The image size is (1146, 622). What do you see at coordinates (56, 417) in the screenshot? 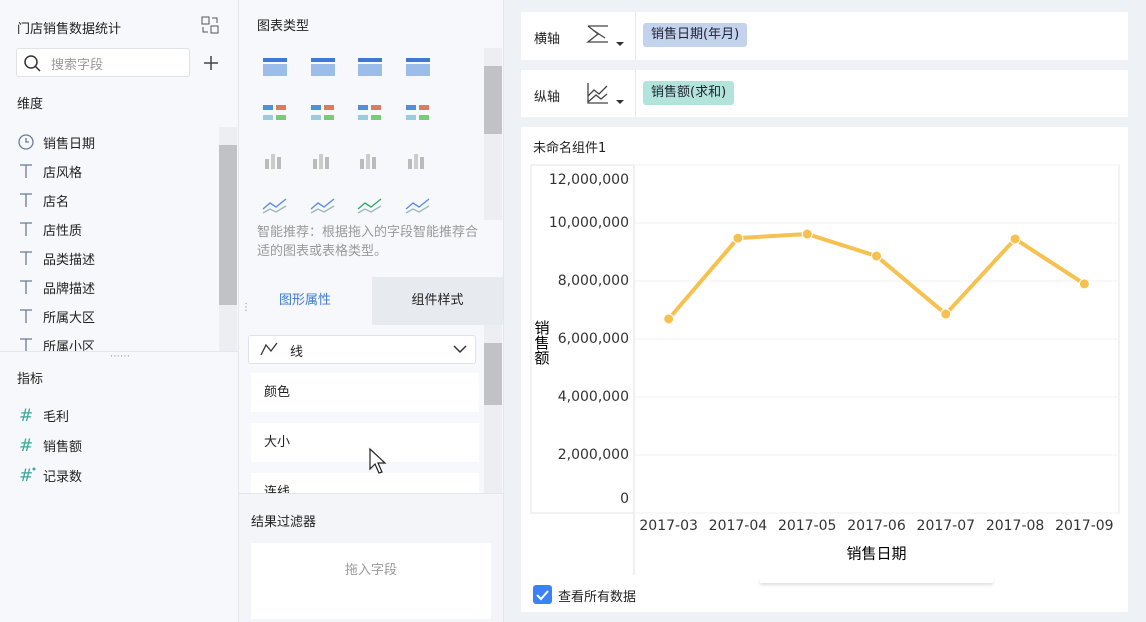
I see `measure-name: 毛利` at bounding box center [56, 417].